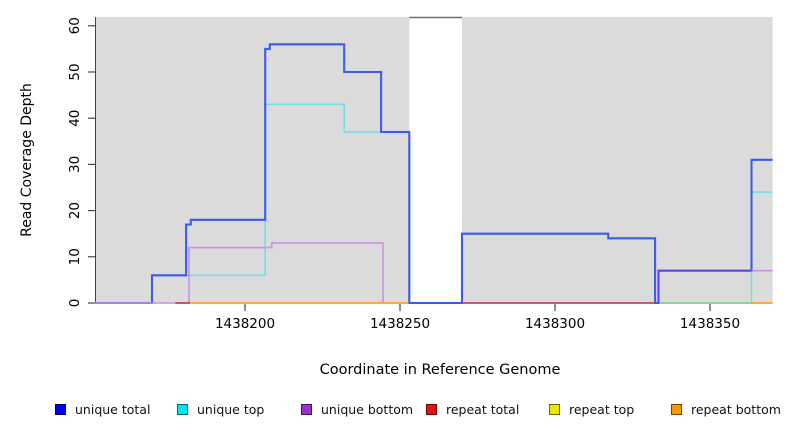 The width and height of the screenshot is (792, 432). What do you see at coordinates (75, 210) in the screenshot?
I see `y-tick-label: 20` at bounding box center [75, 210].